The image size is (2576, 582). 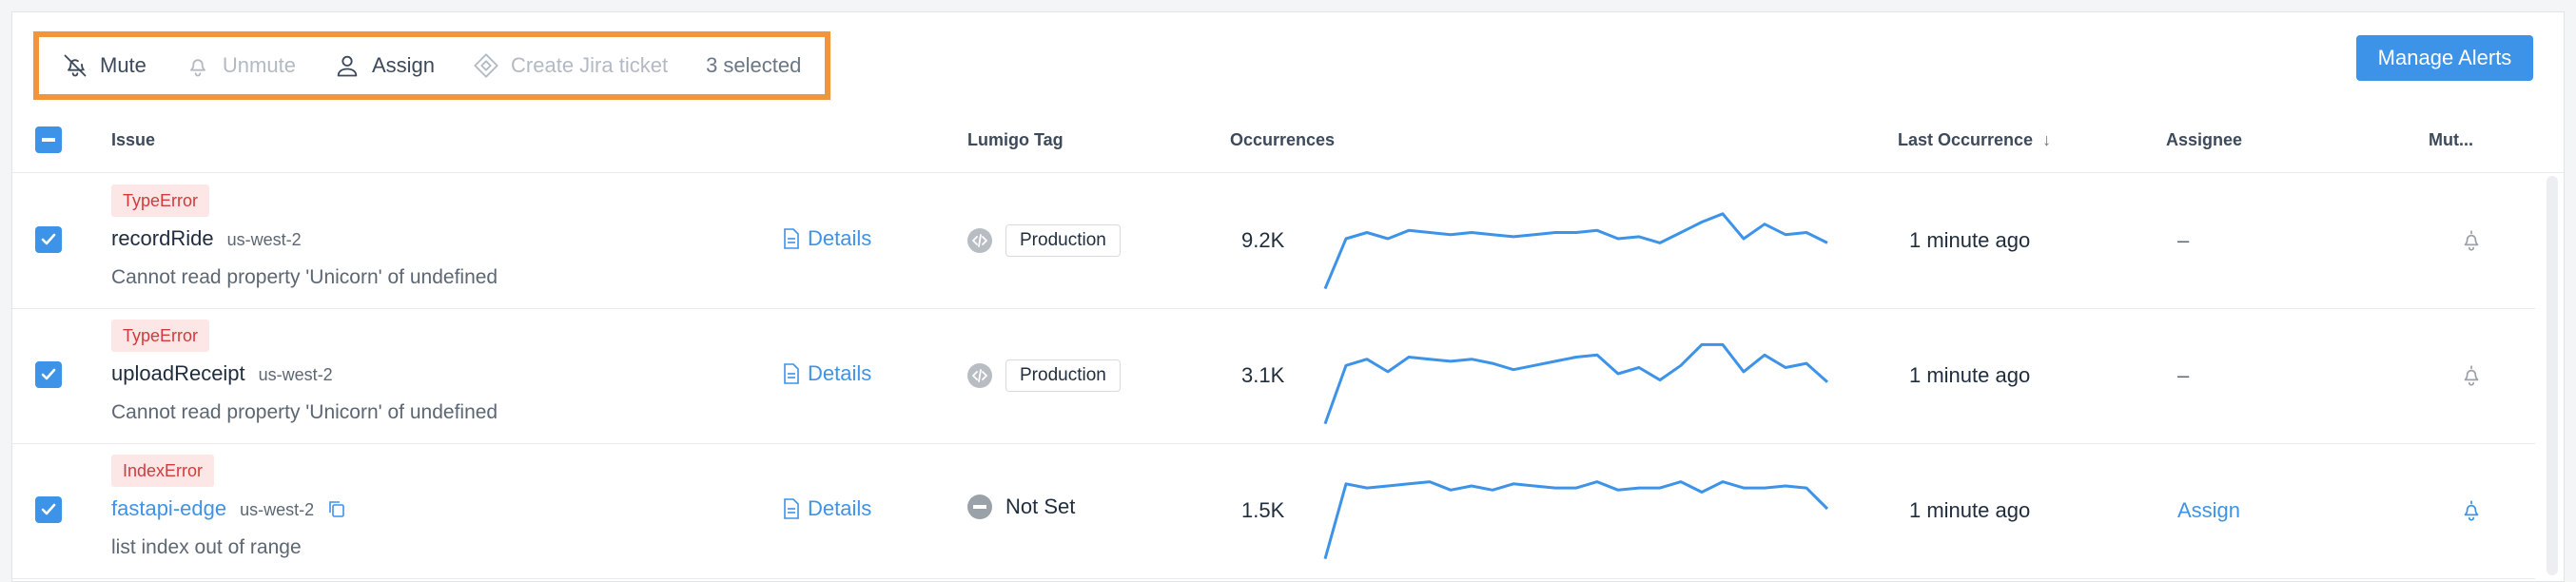 I want to click on error-message: list index out of range, so click(x=206, y=547).